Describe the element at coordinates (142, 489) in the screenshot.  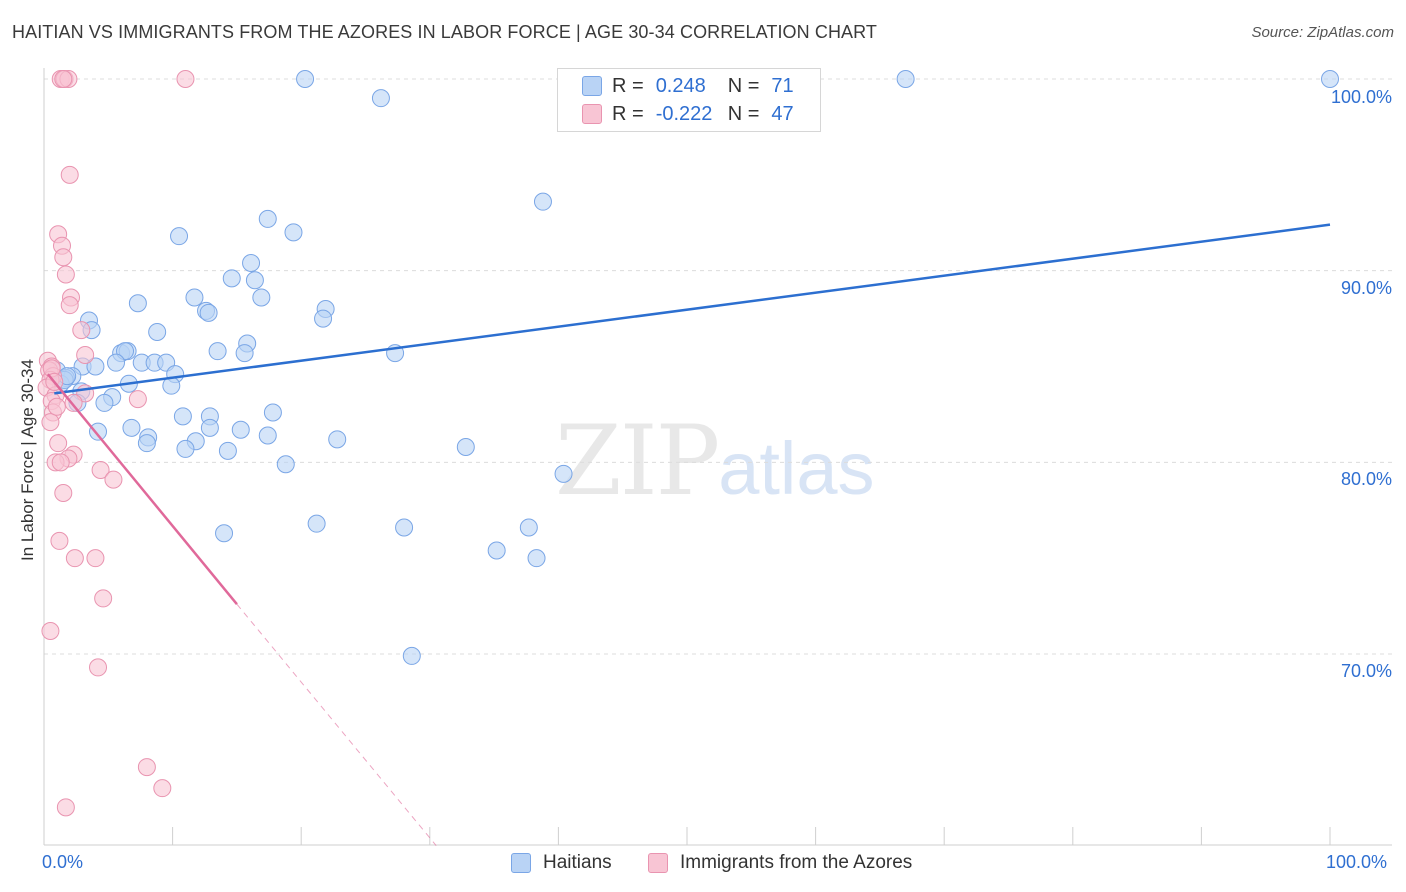
I see `azores-trend-line` at that location.